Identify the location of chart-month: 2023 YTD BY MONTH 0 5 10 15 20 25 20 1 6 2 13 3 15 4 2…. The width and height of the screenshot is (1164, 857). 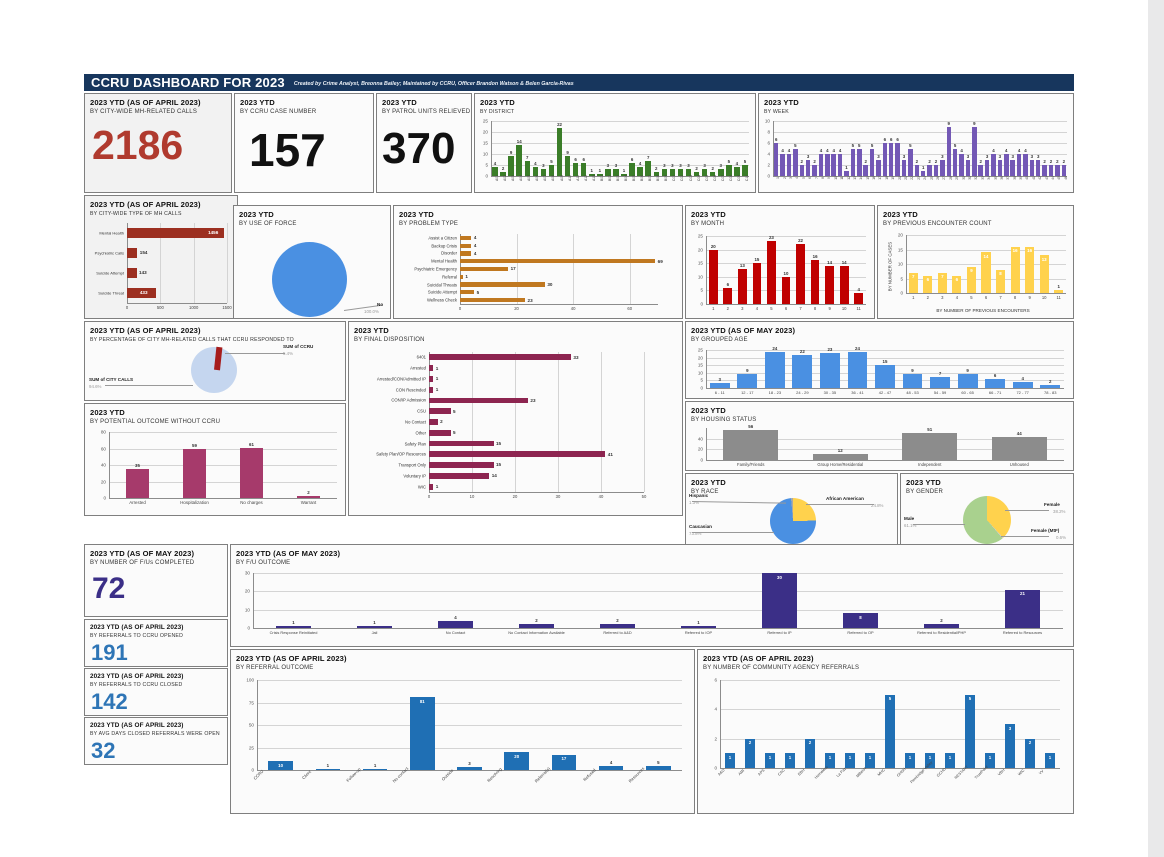
(780, 262).